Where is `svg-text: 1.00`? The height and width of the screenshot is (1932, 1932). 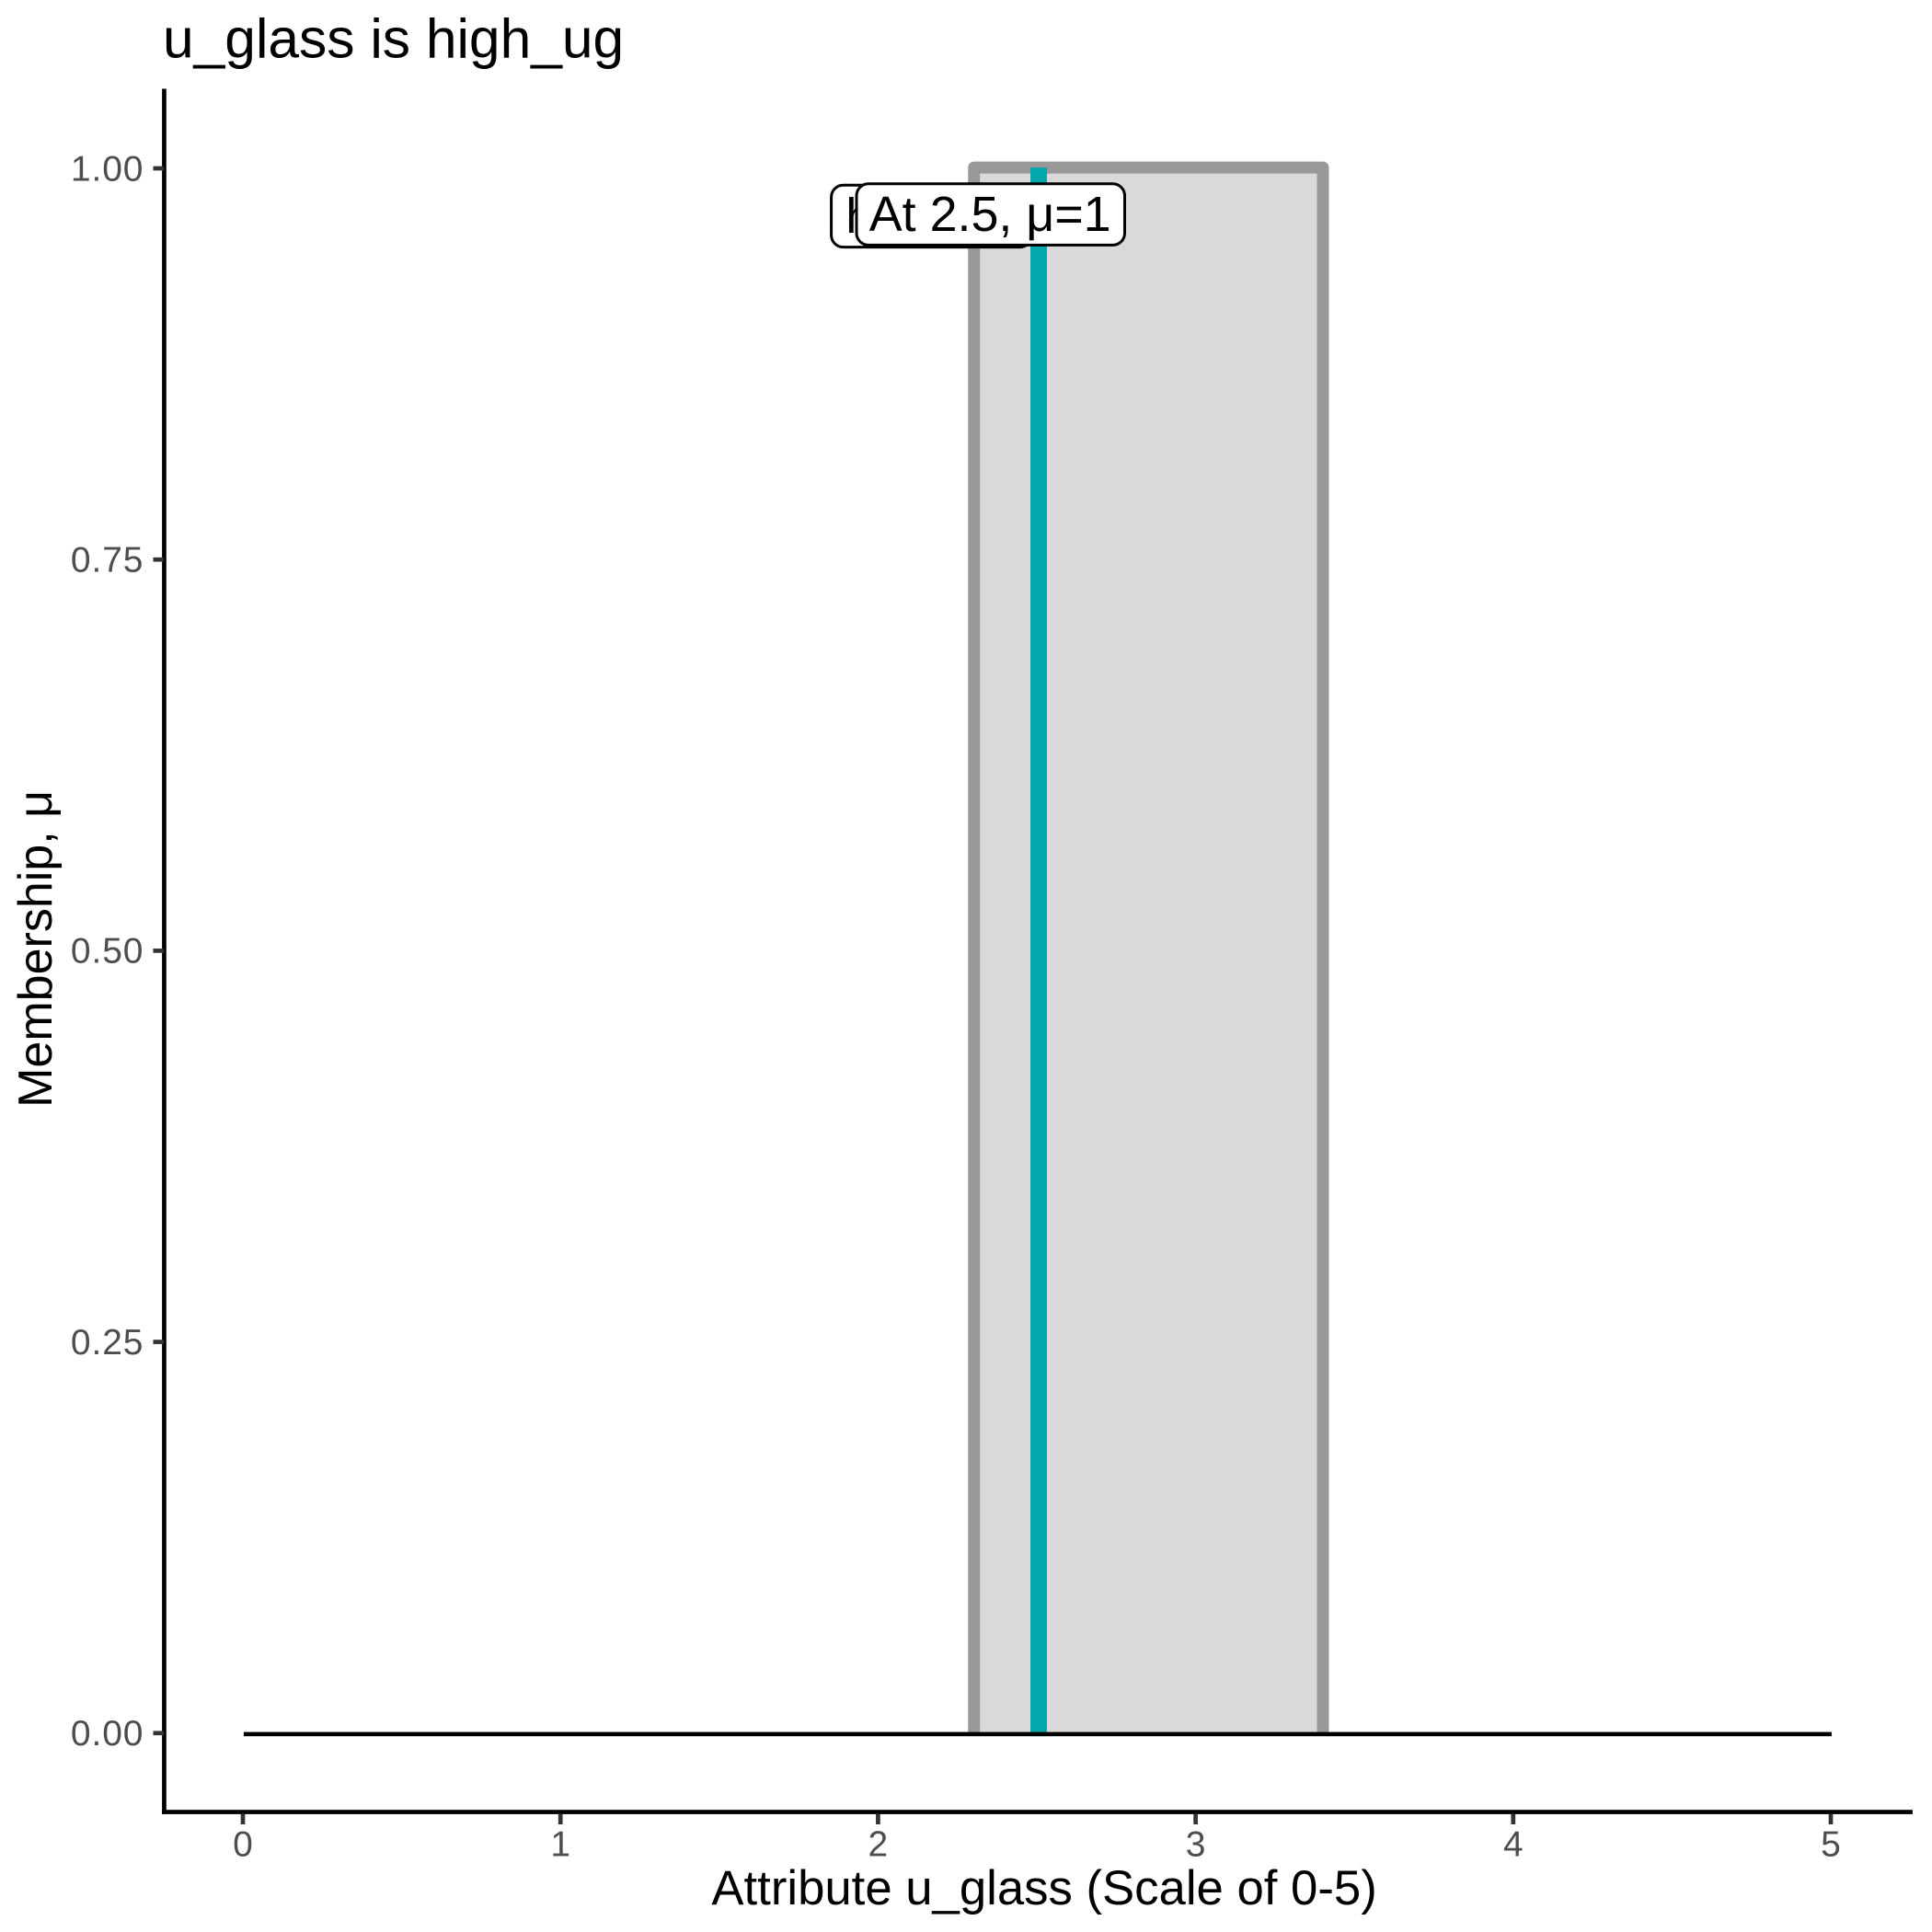 svg-text: 1.00 is located at coordinates (107, 169).